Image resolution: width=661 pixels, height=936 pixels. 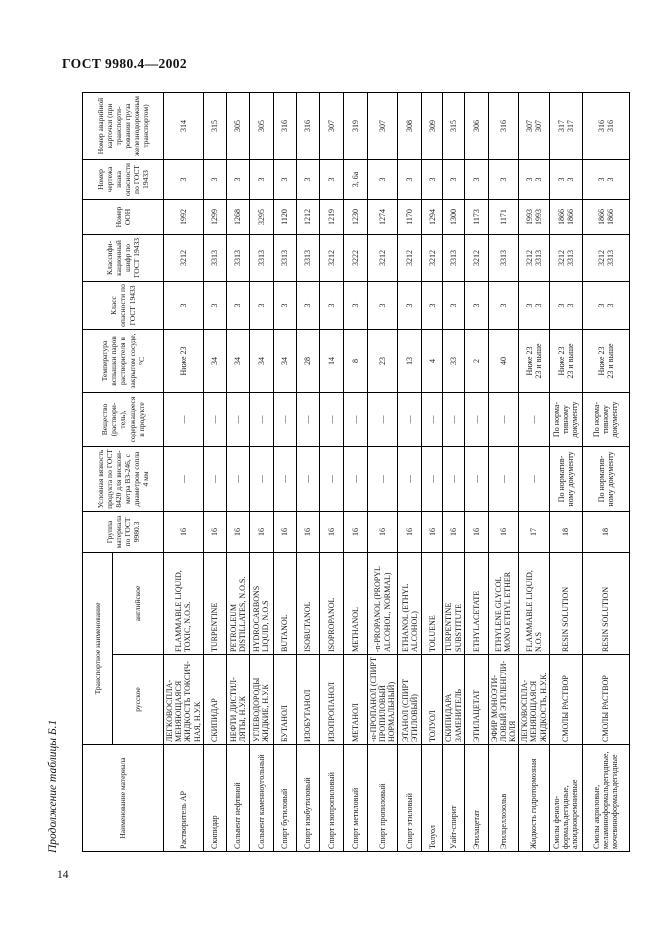 What do you see at coordinates (566, 126) in the screenshot?
I see `cell-emergency-card: 317 317` at bounding box center [566, 126].